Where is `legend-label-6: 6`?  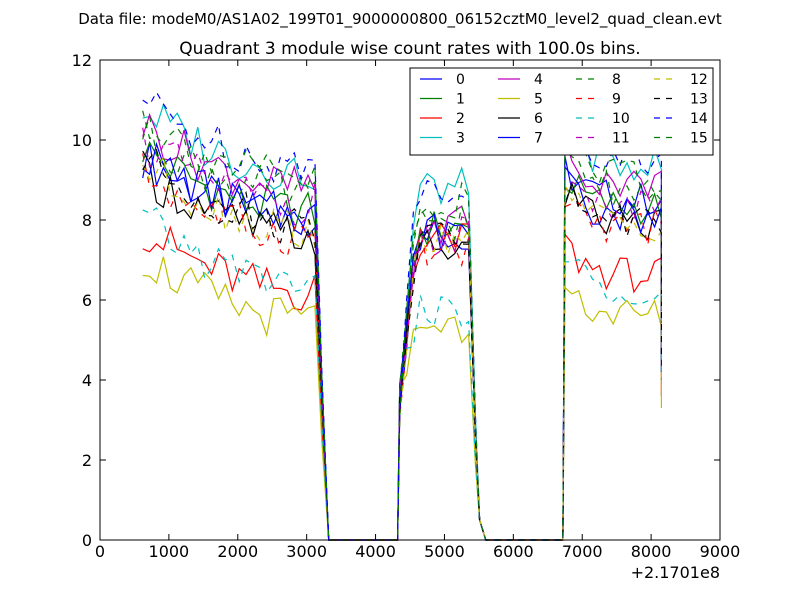 legend-label-6: 6 is located at coordinates (538, 119).